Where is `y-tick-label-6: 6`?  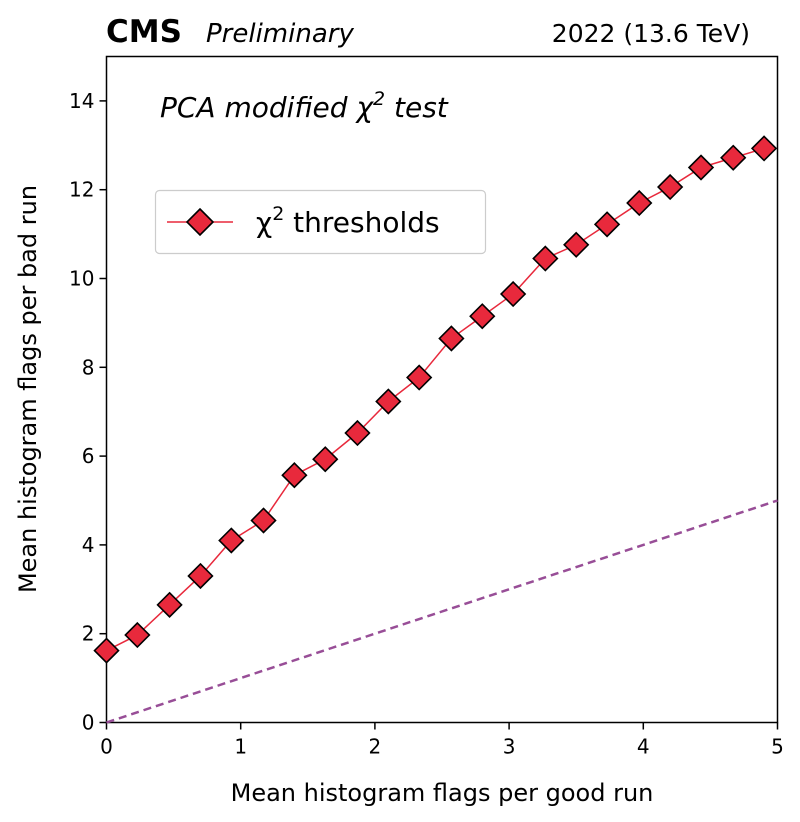 y-tick-label-6: 6 is located at coordinates (88, 456).